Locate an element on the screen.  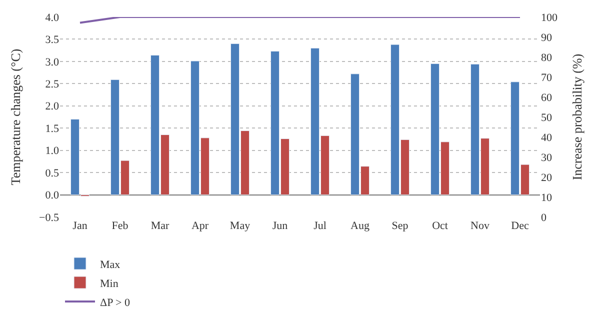
x-tick-label: Jan is located at coordinates (80, 226).